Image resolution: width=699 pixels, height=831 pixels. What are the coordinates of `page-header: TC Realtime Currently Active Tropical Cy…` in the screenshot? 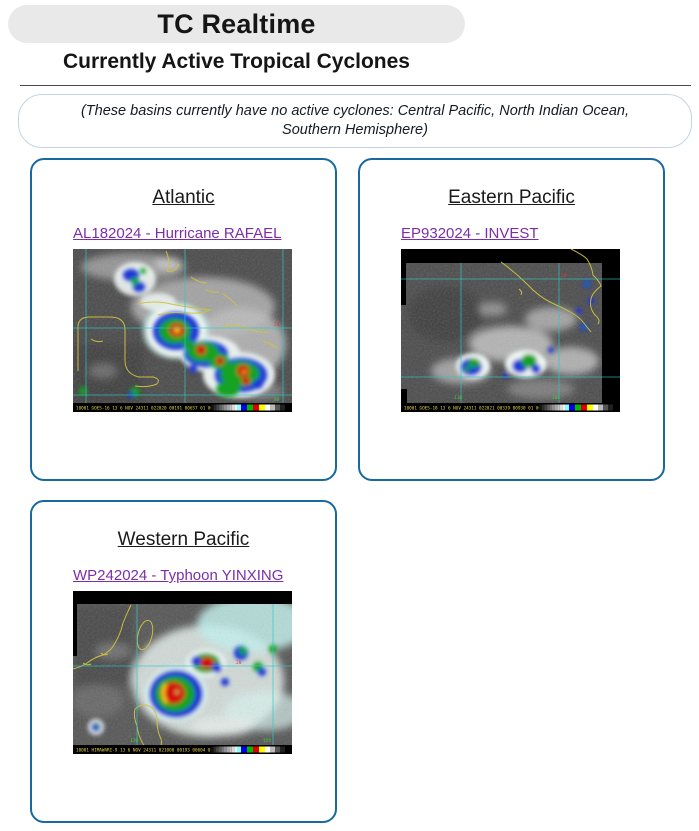 It's located at (236, 39).